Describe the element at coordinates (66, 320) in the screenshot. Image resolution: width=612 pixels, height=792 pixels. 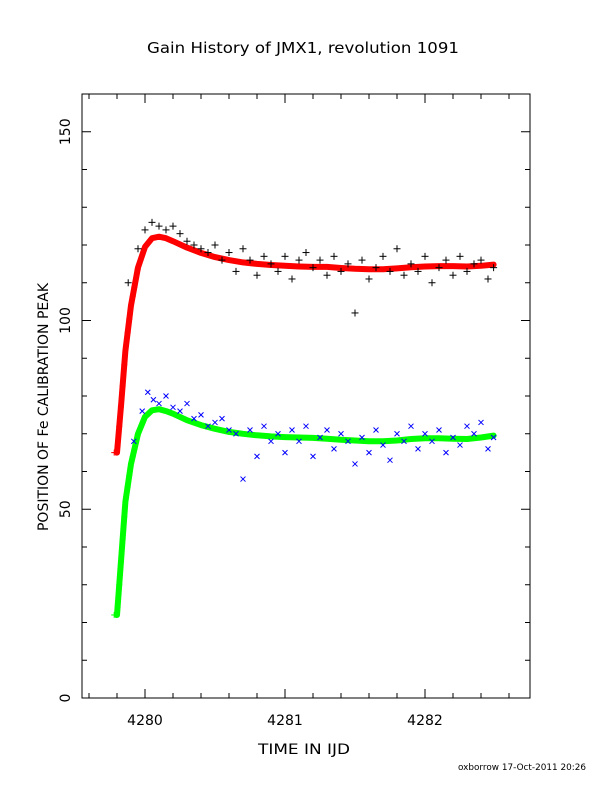
I see `y-tick-label: 100` at that location.